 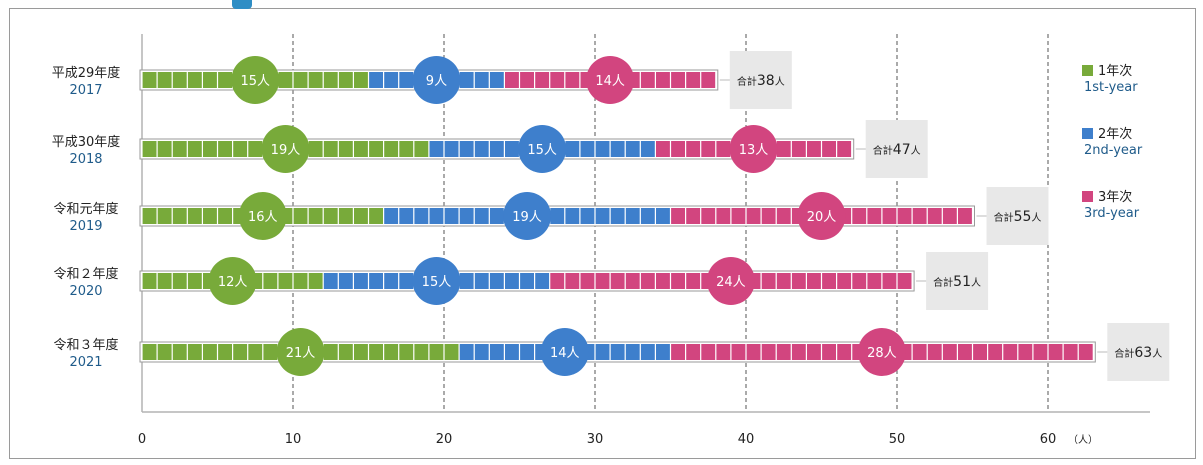 I want to click on value-label: 20人, so click(x=822, y=217).